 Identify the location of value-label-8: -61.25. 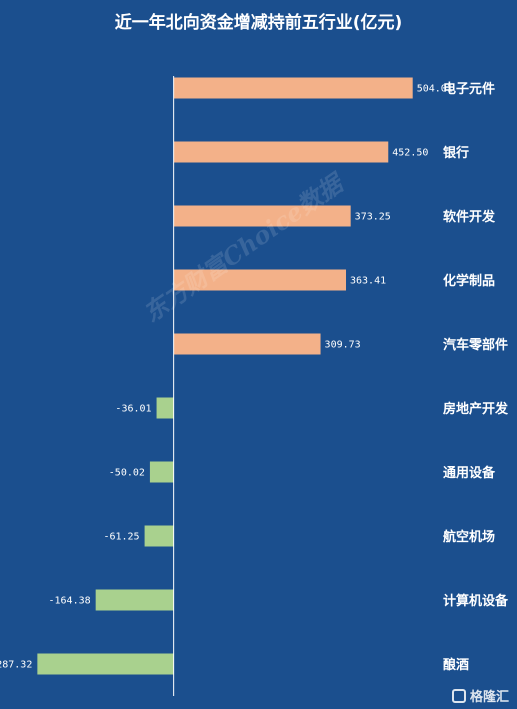
(121, 537).